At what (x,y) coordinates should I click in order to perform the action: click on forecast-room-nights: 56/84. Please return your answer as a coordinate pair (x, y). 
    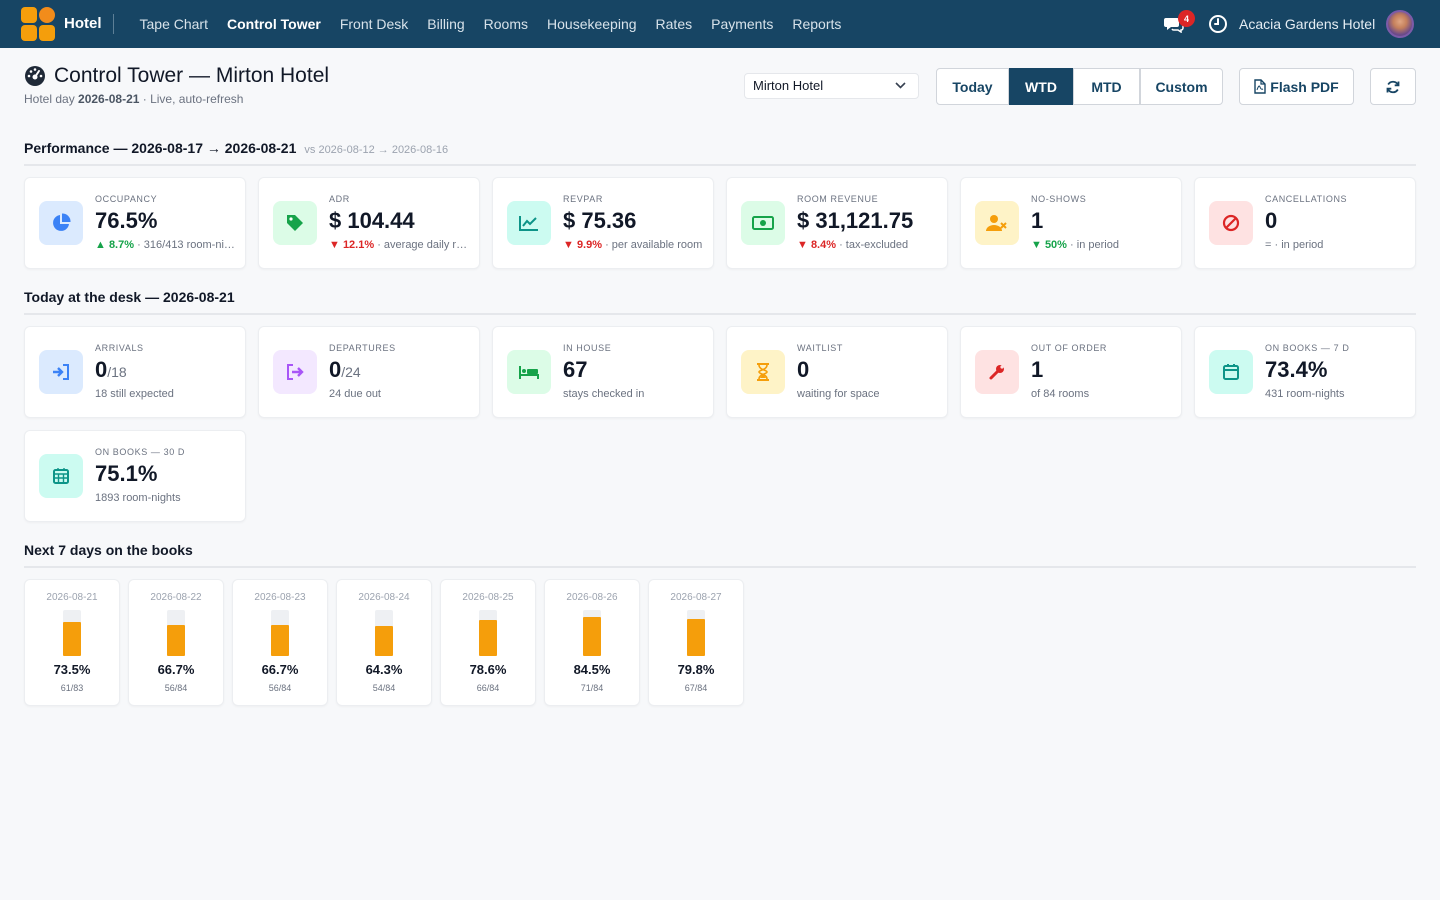
    Looking at the image, I should click on (176, 688).